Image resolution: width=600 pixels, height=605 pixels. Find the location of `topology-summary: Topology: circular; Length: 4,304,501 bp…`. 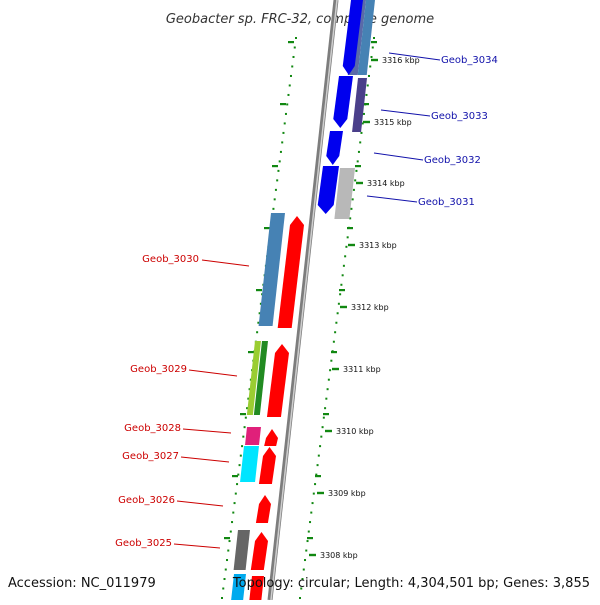

topology-summary: Topology: circular; Length: 4,304,501 bp… is located at coordinates (411, 583).